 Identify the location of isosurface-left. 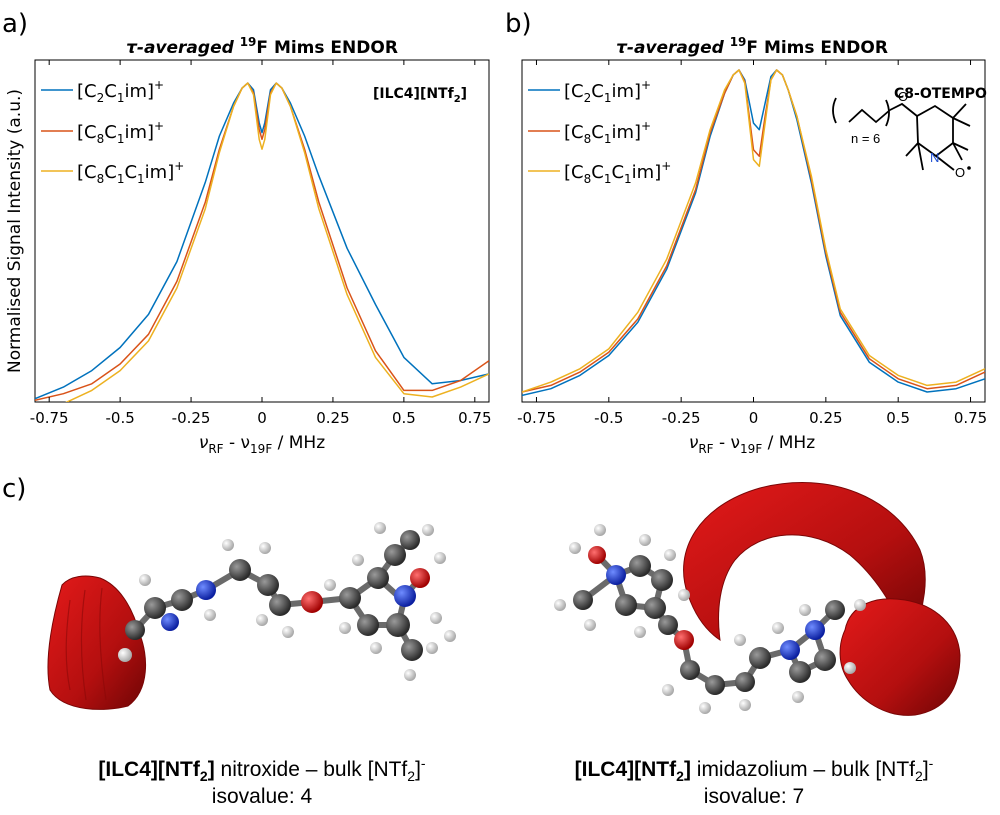
(97, 642).